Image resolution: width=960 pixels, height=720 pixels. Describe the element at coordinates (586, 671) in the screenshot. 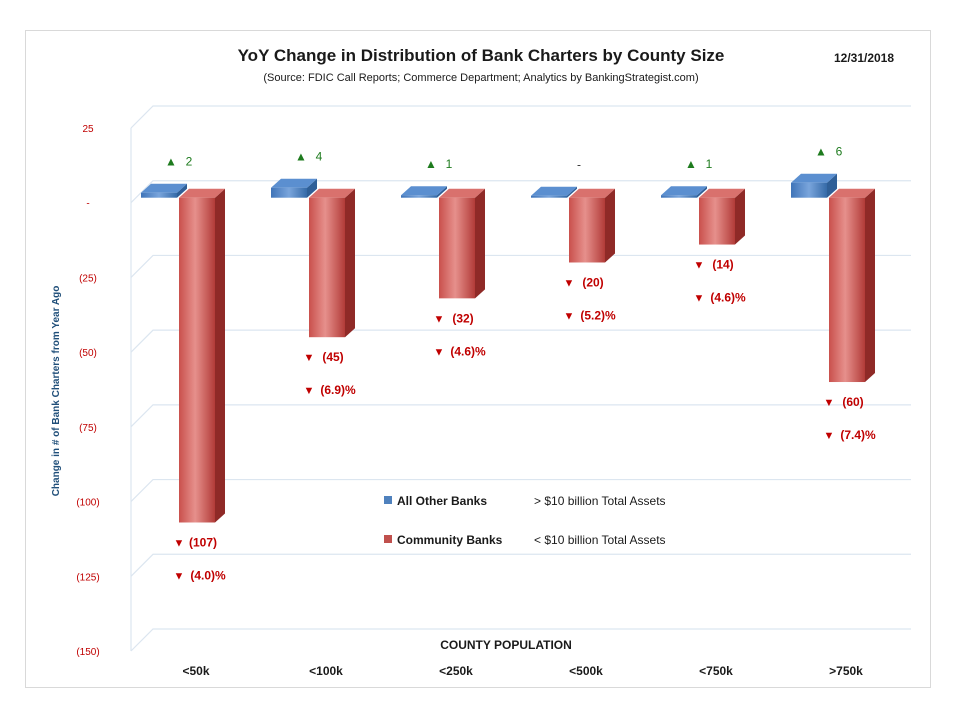

I see `x-tick-label-500k: <500k` at that location.